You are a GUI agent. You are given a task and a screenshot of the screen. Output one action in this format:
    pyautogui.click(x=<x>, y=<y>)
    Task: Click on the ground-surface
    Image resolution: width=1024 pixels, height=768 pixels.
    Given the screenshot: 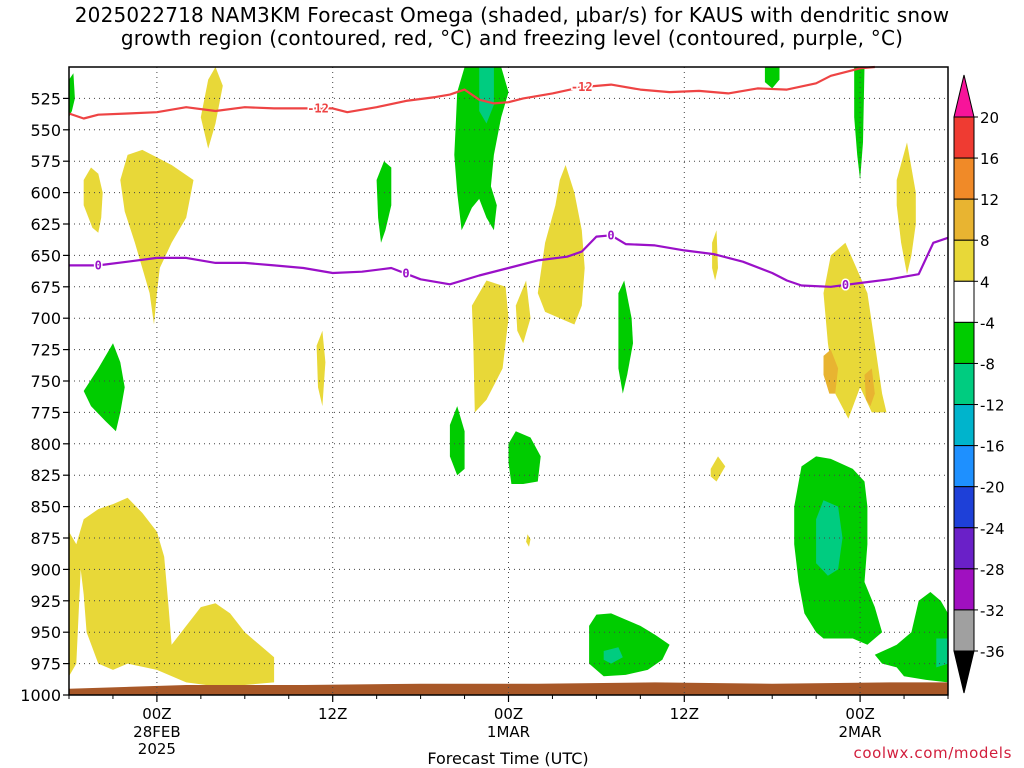 What is the action you would take?
    pyautogui.click(x=508, y=688)
    